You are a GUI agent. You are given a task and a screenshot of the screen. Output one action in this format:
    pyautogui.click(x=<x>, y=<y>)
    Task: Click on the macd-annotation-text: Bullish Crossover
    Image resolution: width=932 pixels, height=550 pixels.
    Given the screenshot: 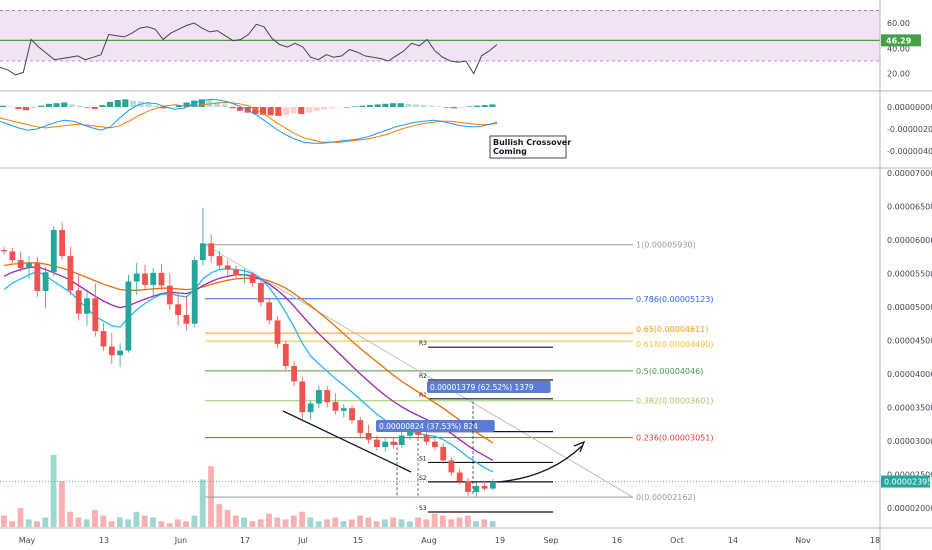 What is the action you would take?
    pyautogui.click(x=532, y=142)
    